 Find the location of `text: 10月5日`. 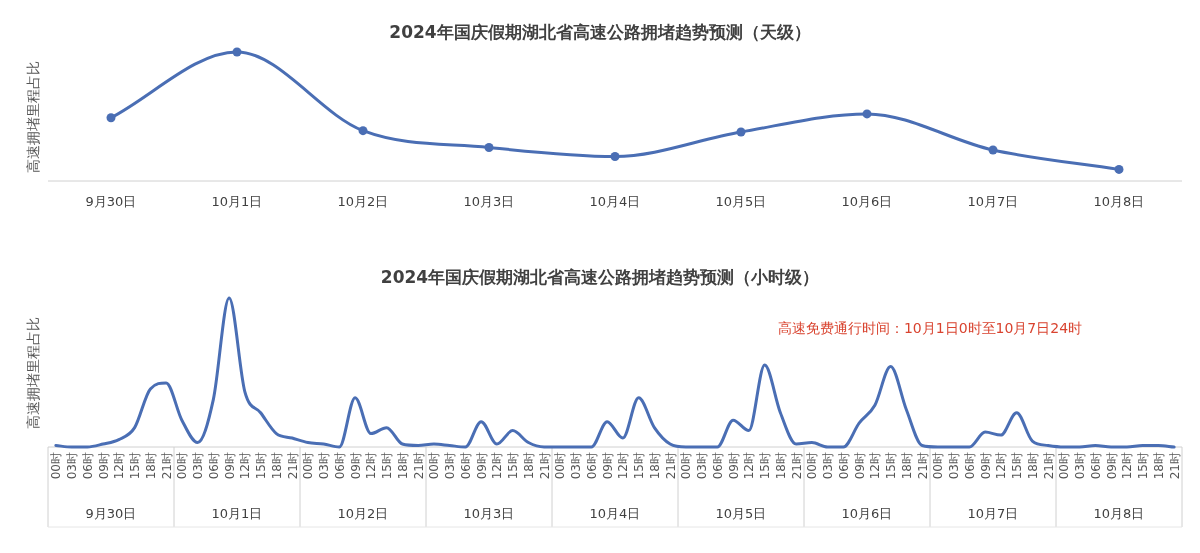

text: 10月5日 is located at coordinates (741, 513).